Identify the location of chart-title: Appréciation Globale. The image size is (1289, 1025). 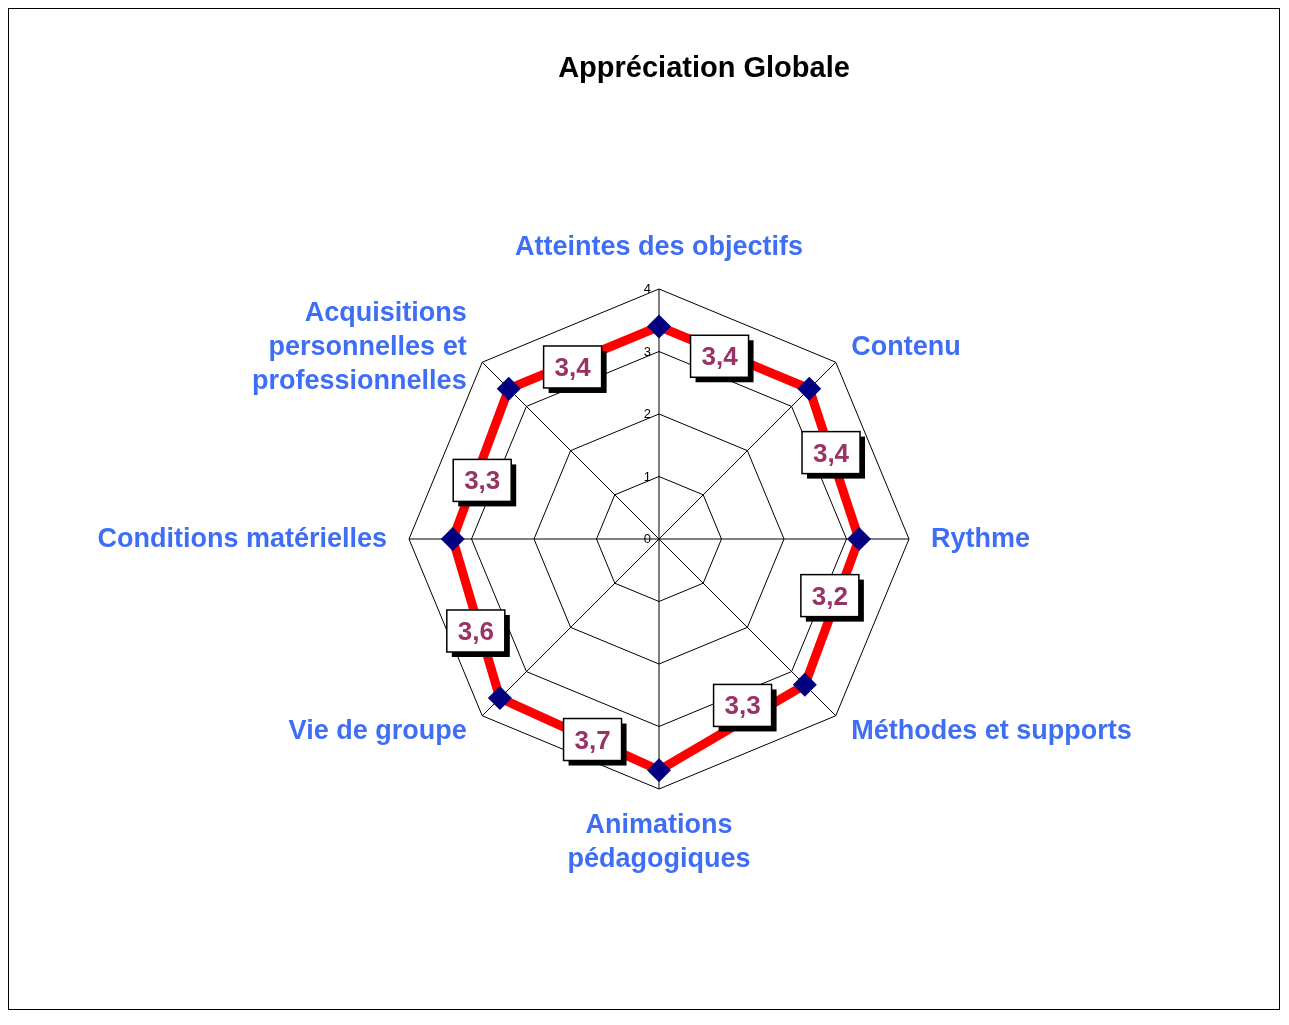
(704, 67).